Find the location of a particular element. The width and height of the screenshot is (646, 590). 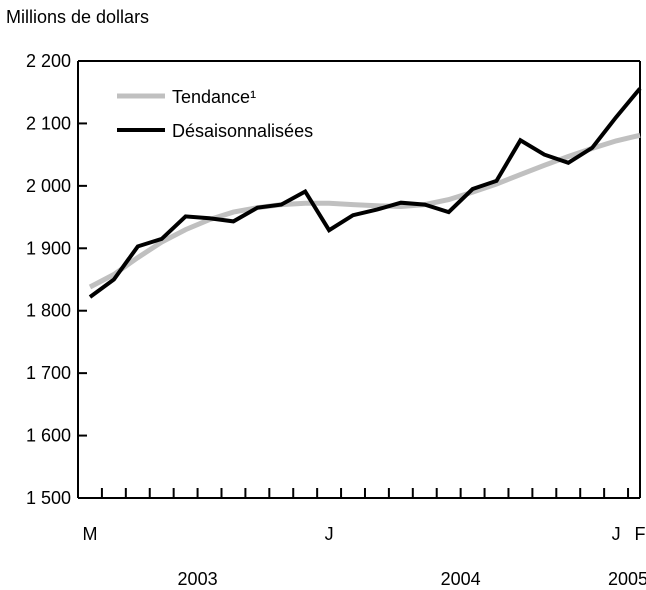

y-tick-label: 1 600 is located at coordinates (48, 436).